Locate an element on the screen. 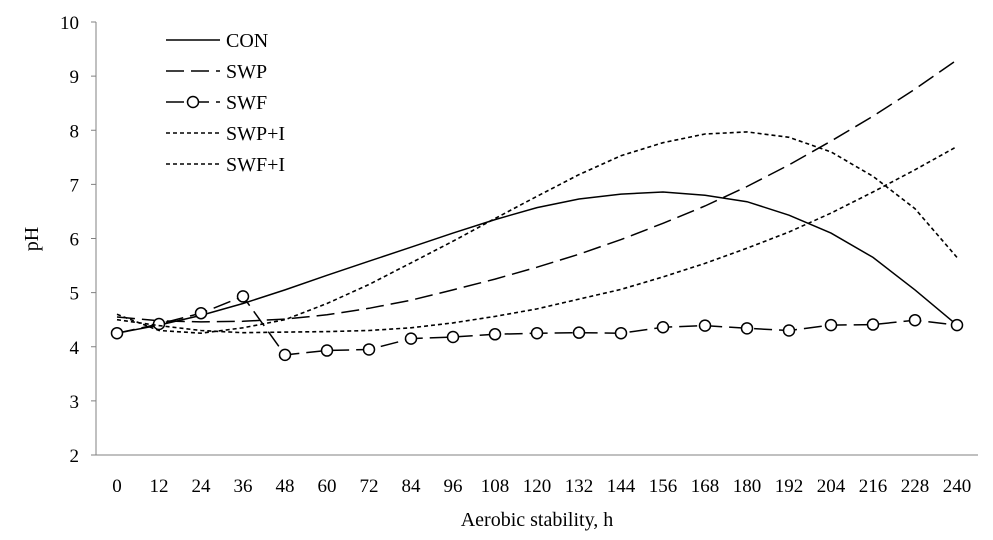  x-tick-label: 108 is located at coordinates (495, 486).